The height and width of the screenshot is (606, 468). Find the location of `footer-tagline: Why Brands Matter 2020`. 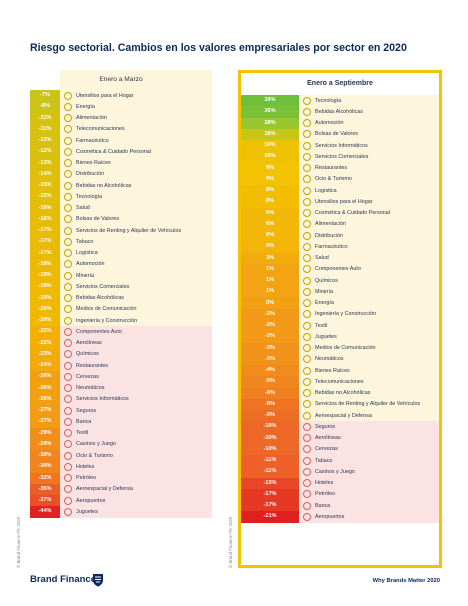

footer-tagline: Why Brands Matter 2020 is located at coordinates (406, 581).